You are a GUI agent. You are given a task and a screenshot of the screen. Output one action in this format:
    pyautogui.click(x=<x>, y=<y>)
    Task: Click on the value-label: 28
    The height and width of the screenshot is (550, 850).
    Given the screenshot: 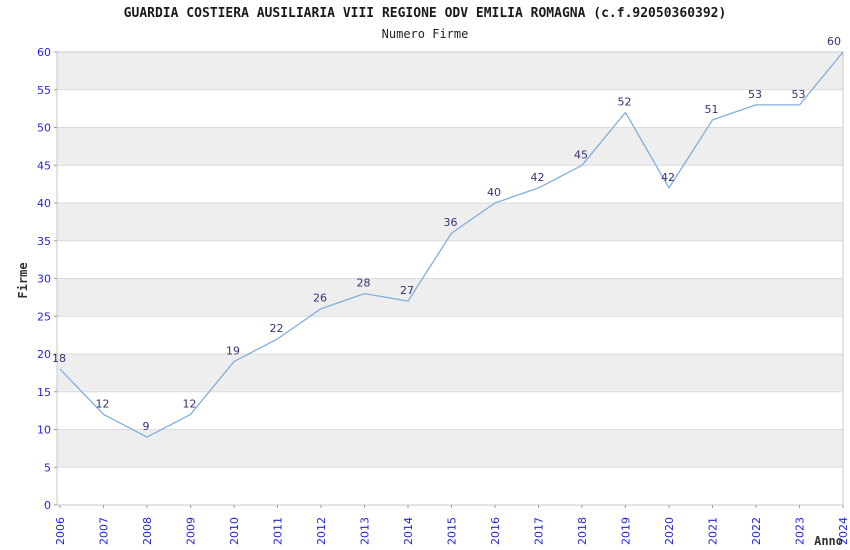 What is the action you would take?
    pyautogui.click(x=364, y=283)
    